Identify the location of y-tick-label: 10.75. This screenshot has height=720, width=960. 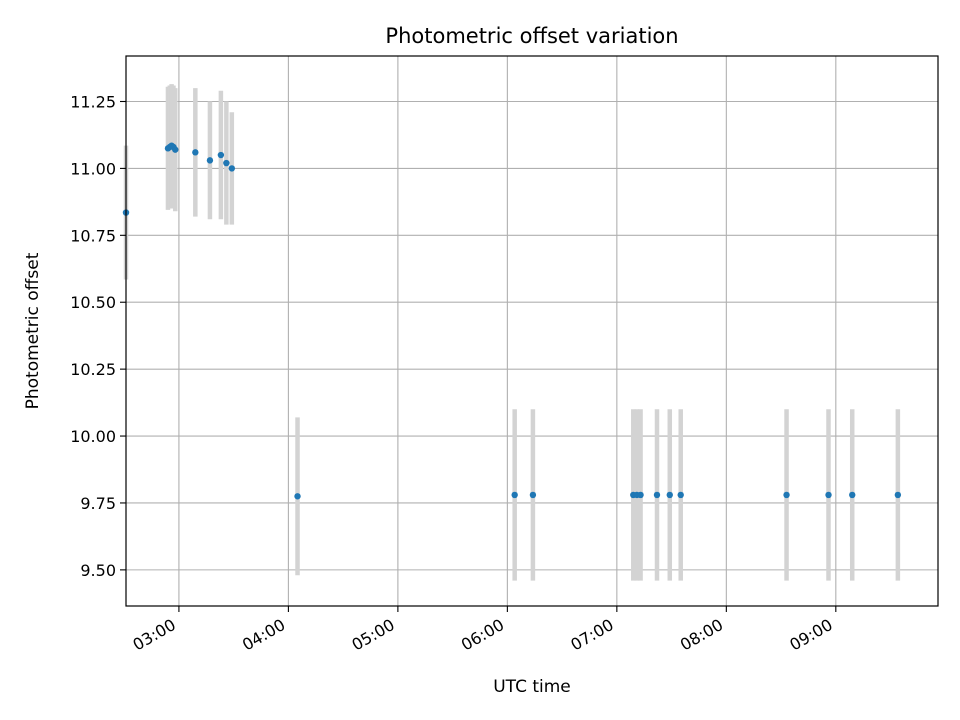
(93, 235).